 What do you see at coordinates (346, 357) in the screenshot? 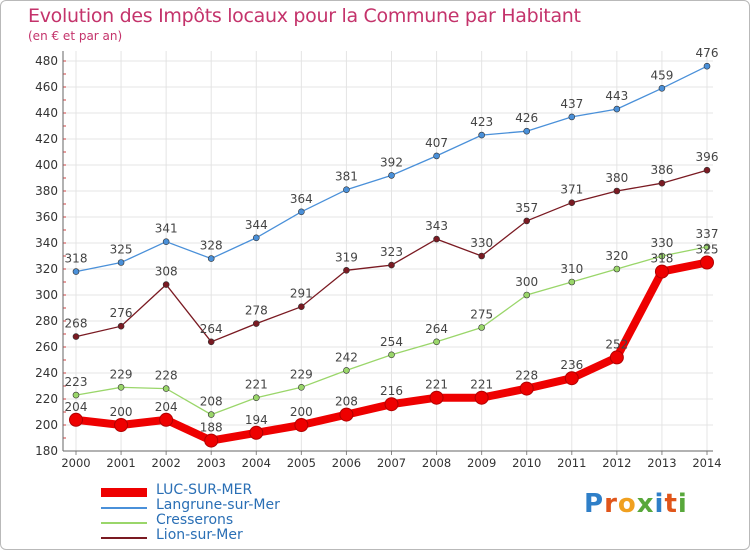
I see `data-label-cresserons: 242` at bounding box center [346, 357].